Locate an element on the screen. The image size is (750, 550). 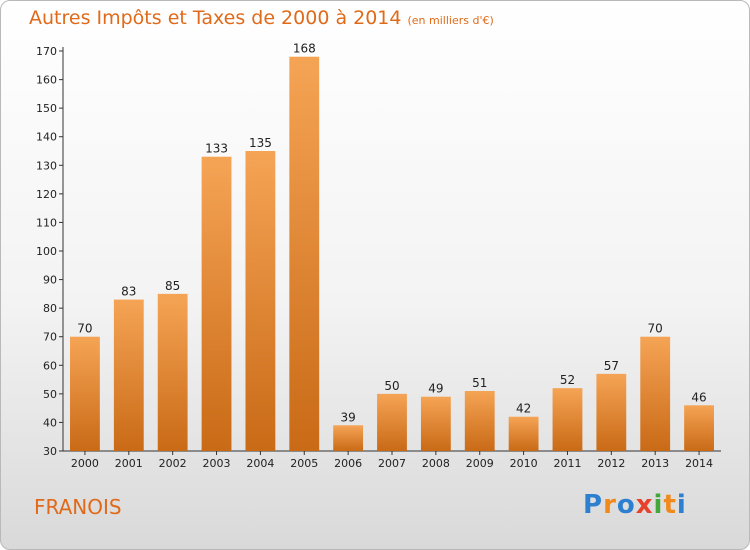
data-label: 83 is located at coordinates (128, 292).